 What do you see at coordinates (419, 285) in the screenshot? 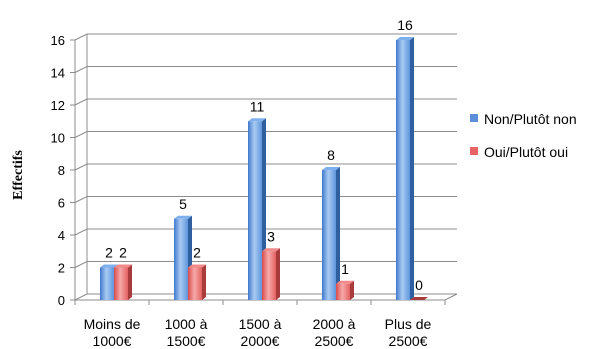
I see `data-label: 0` at bounding box center [419, 285].